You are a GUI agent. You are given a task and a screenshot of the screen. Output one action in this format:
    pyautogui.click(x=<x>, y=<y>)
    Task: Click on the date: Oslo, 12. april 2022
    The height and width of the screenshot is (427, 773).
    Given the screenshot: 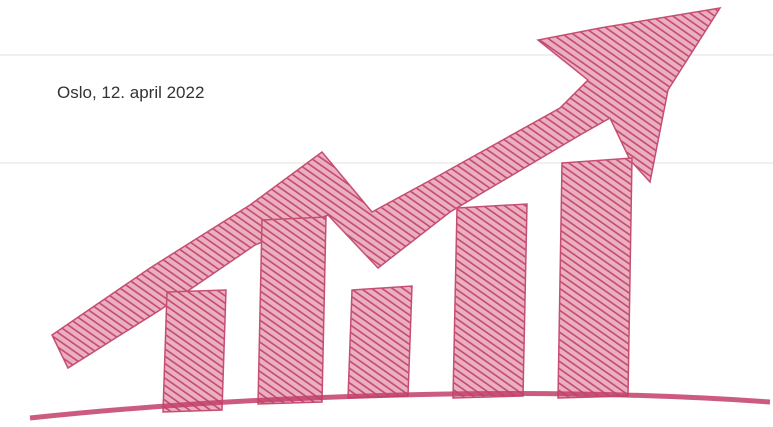 What is the action you would take?
    pyautogui.click(x=131, y=92)
    